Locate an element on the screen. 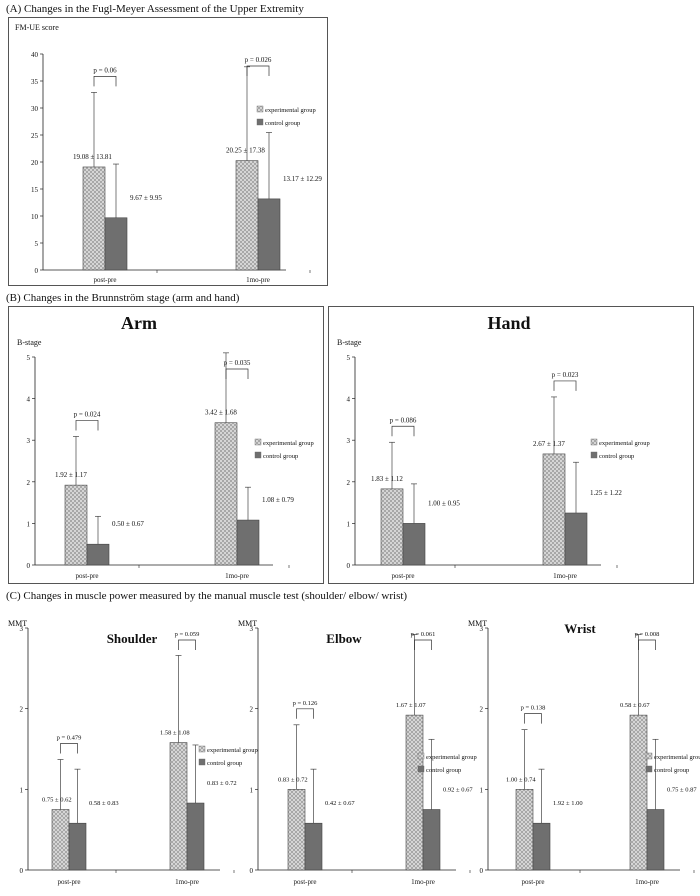  y-axis-label: FM-UE score is located at coordinates (37, 27).